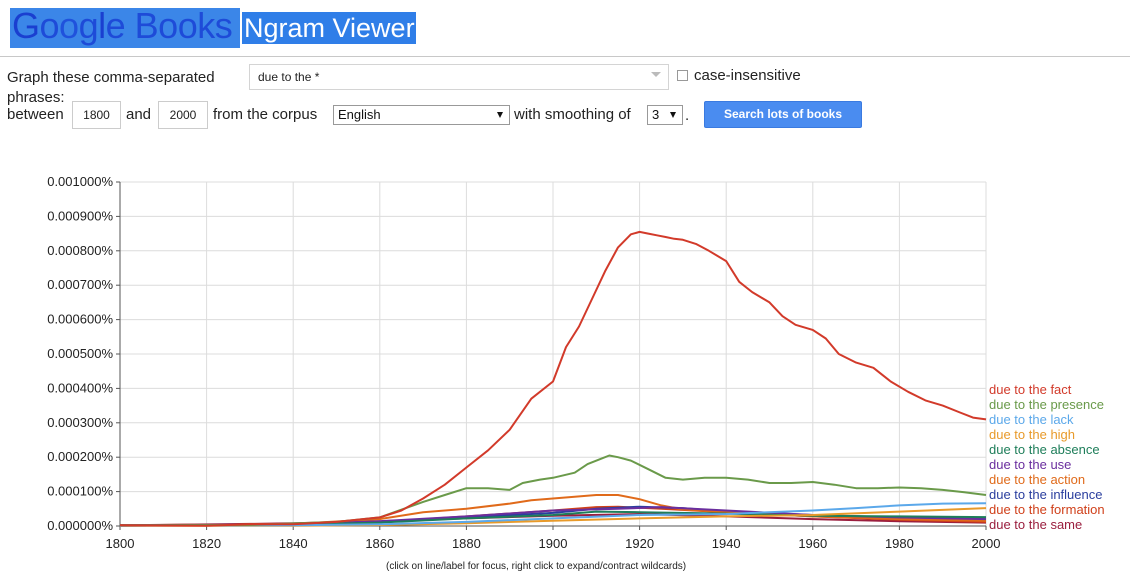  What do you see at coordinates (80, 491) in the screenshot?
I see `y-tick-label: 0.000100%` at bounding box center [80, 491].